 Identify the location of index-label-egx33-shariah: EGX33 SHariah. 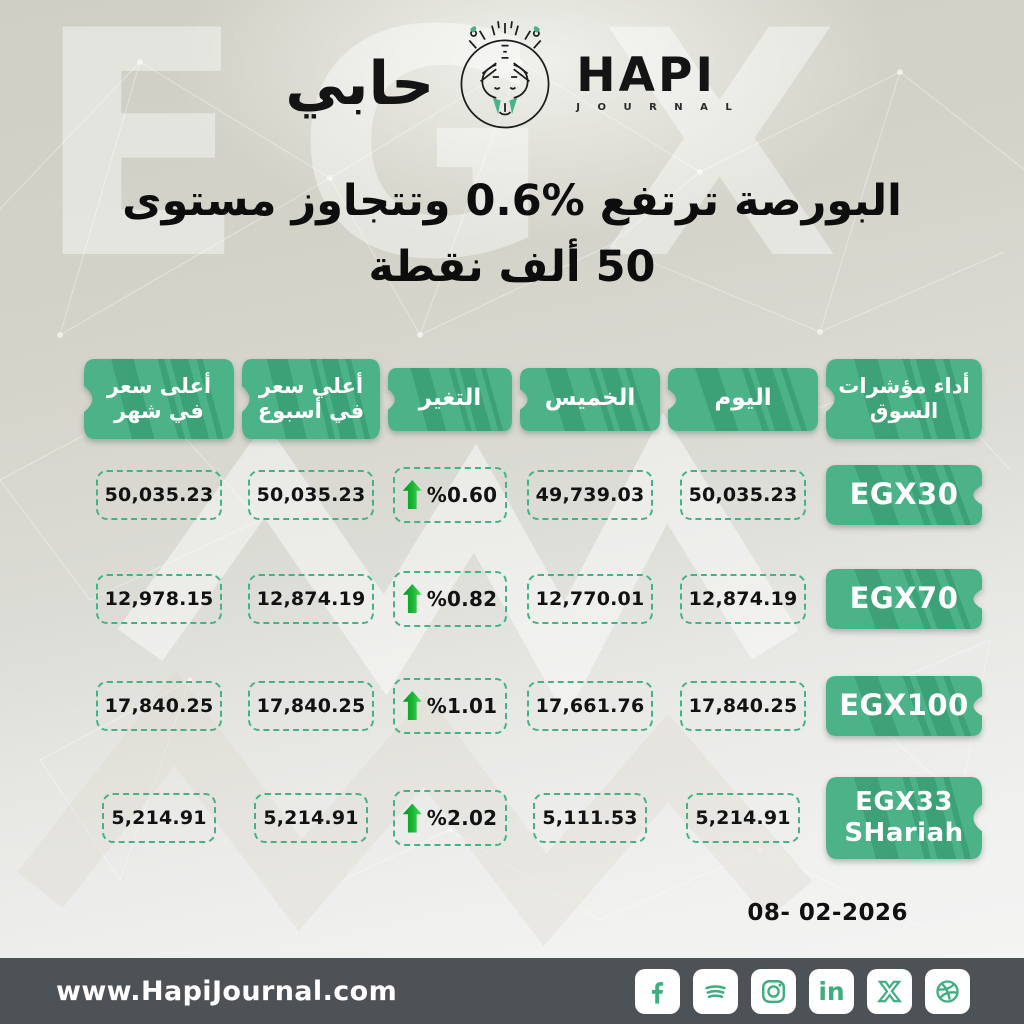
(904, 818).